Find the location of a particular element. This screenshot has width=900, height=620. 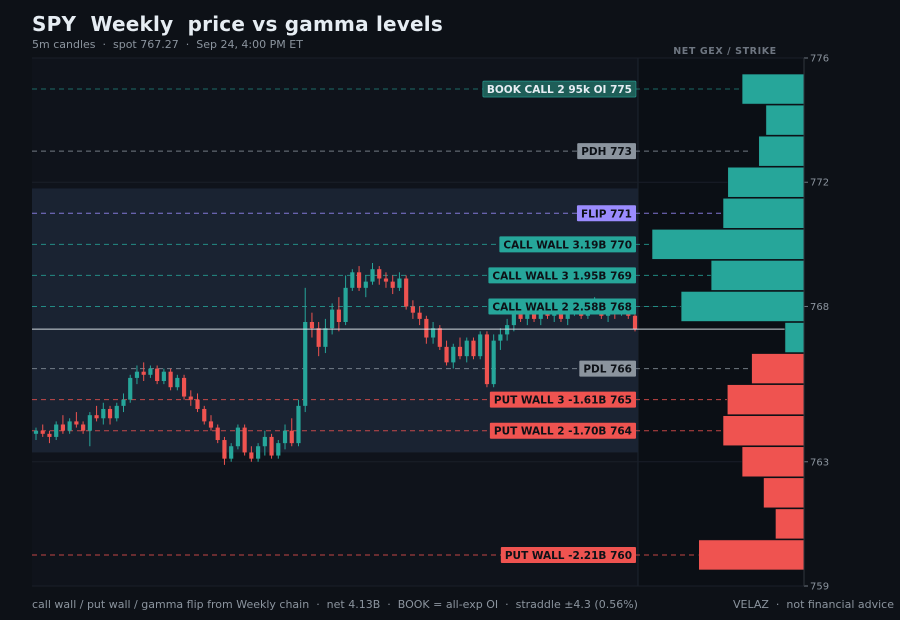

level-label-text: FLIP 771 is located at coordinates (606, 214).